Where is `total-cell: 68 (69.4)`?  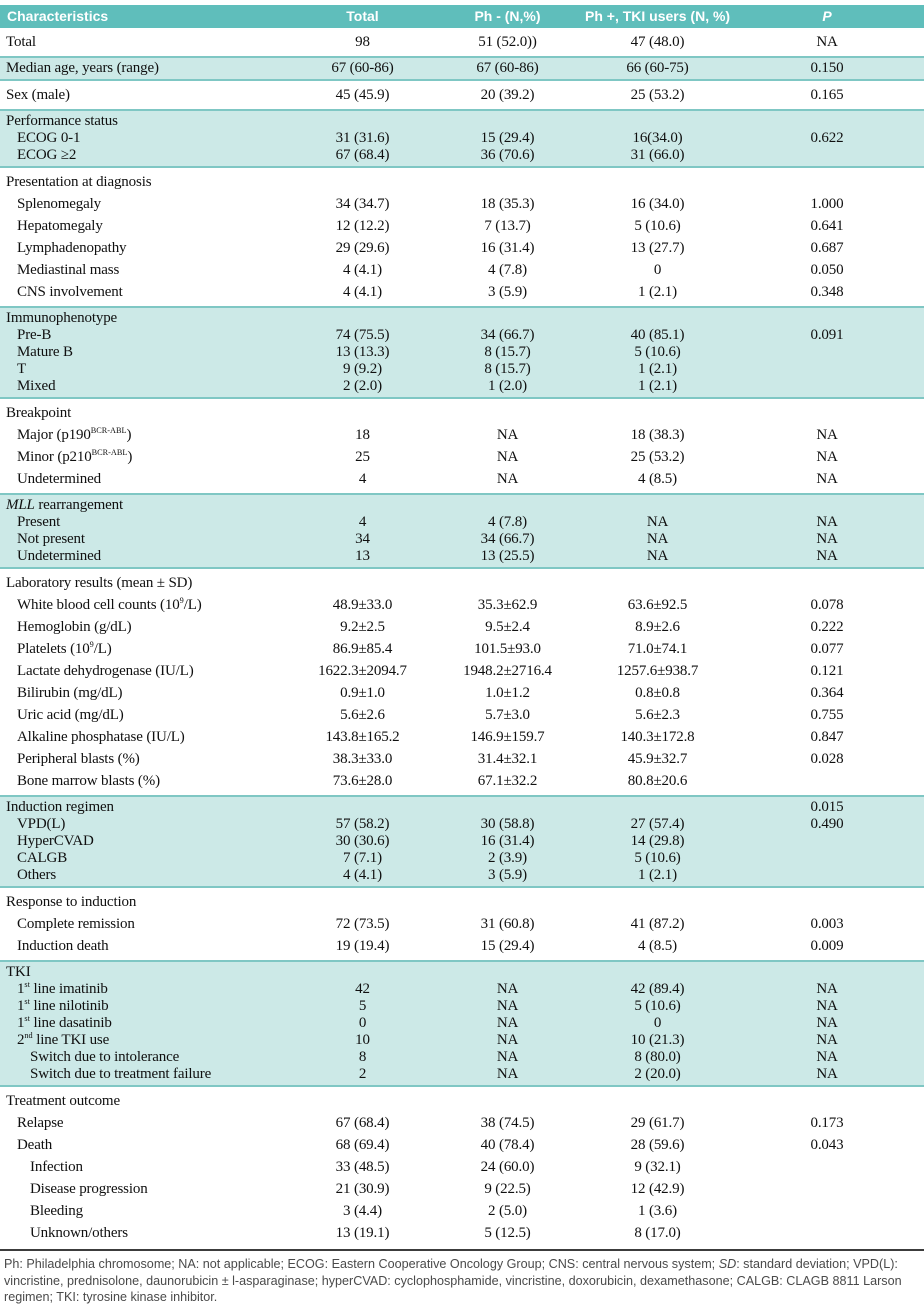 total-cell: 68 (69.4) is located at coordinates (362, 1145).